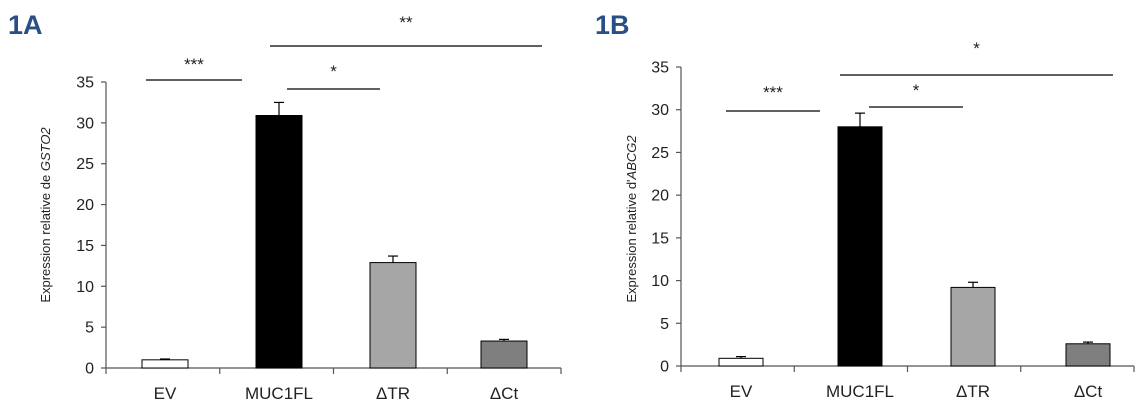 This screenshot has height=408, width=1143. Describe the element at coordinates (919, 75) in the screenshot. I see `significance-annotations: *** **` at that location.